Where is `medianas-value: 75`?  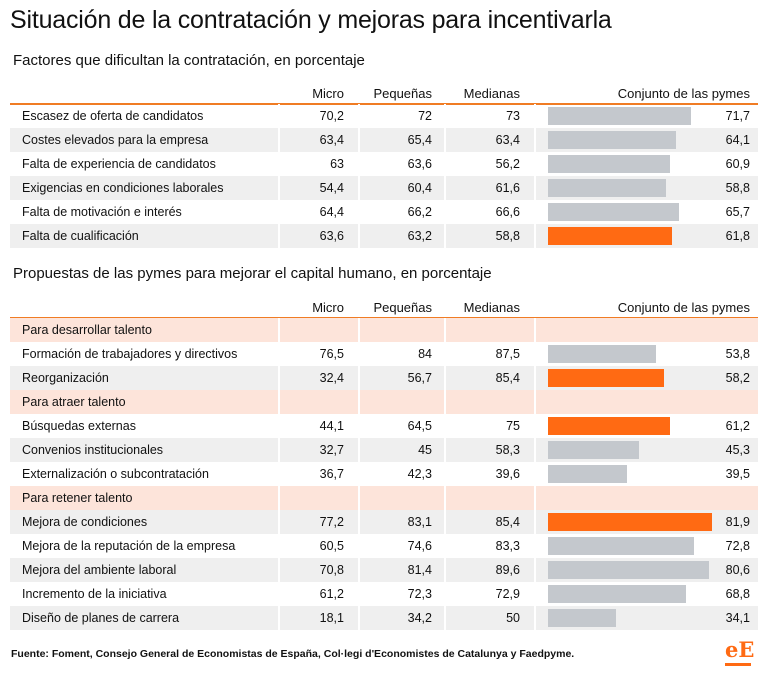
medianas-value: 75 is located at coordinates (513, 426).